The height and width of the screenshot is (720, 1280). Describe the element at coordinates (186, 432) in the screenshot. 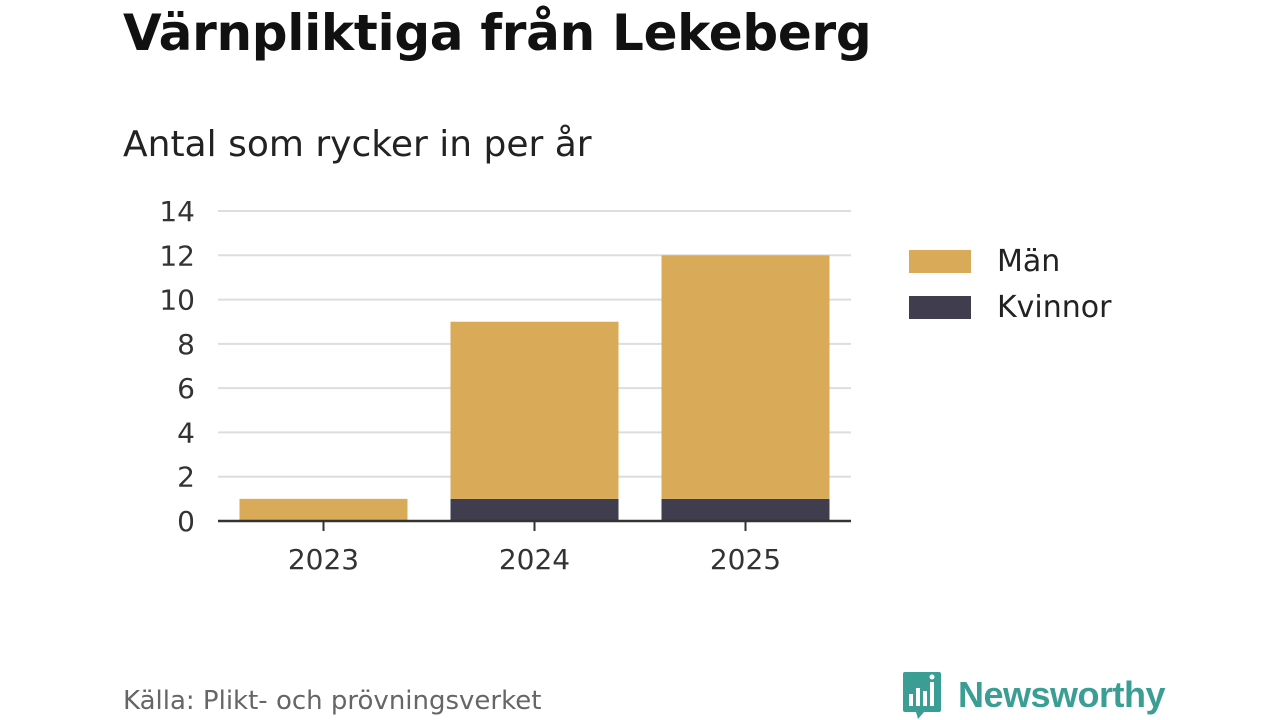

I see `y-tick-label: 4` at that location.